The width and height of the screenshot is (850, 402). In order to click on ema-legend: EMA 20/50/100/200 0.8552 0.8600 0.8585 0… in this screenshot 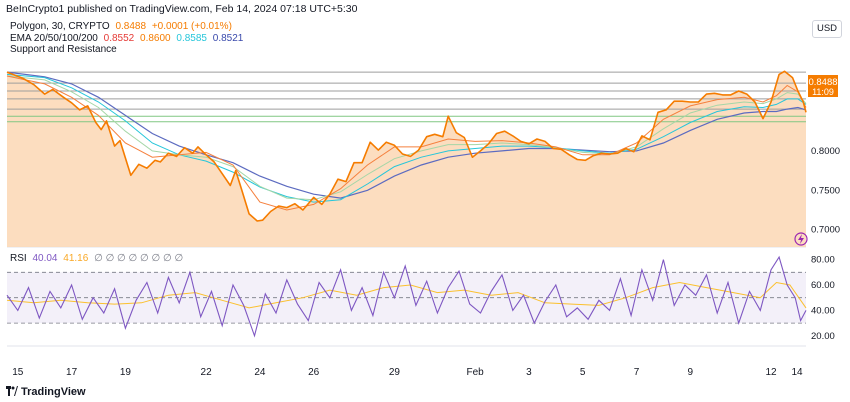, I will do `click(128, 38)`.